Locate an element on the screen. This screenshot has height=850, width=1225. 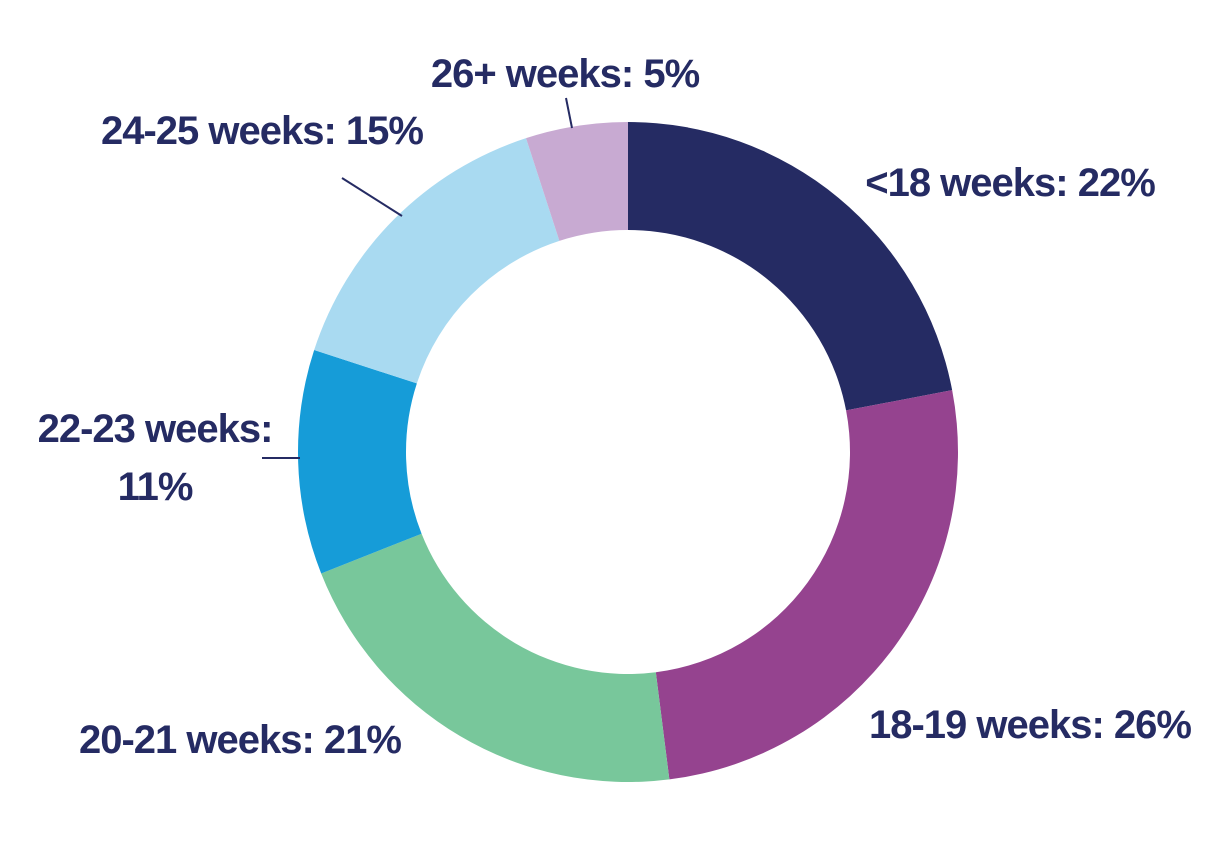
slice-24-25-weeks is located at coordinates (437, 261).